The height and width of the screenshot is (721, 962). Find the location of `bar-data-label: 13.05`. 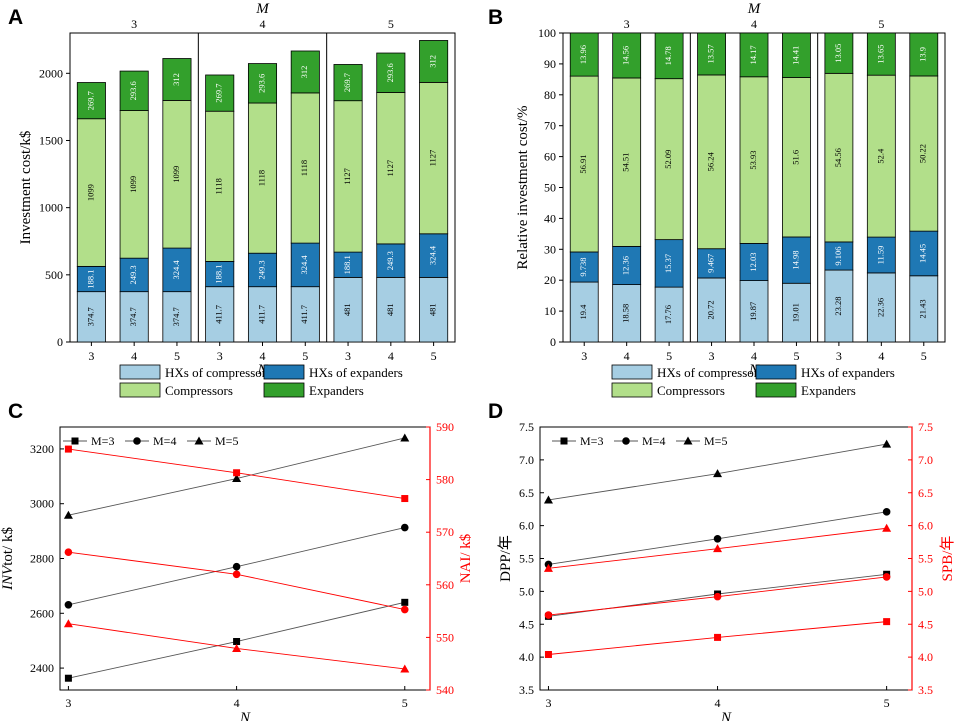

bar-data-label: 13.05 is located at coordinates (838, 53).